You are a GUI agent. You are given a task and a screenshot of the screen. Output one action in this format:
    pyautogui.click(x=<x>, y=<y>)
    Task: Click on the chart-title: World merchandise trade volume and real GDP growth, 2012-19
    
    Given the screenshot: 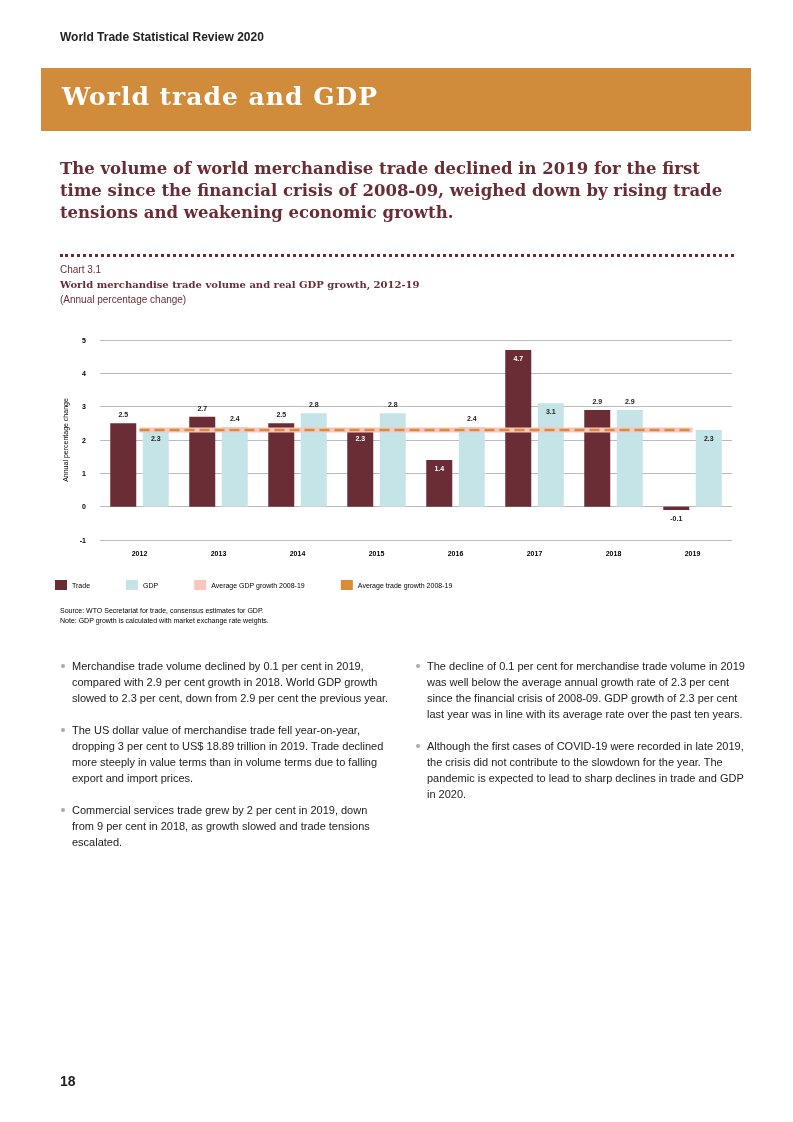 What is the action you would take?
    pyautogui.click(x=240, y=284)
    